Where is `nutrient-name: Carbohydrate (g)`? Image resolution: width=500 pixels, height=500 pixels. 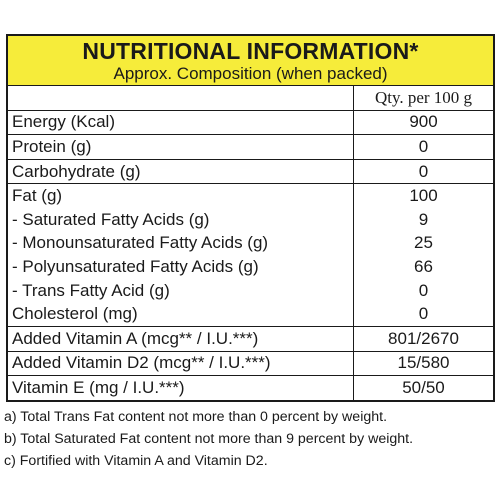
nutrient-name: Carbohydrate (g) is located at coordinates (181, 172).